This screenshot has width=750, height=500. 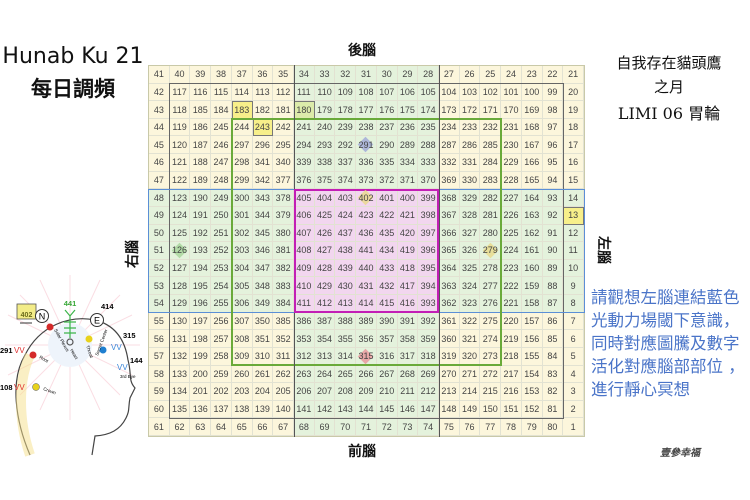 I want to click on matrix-cell: 396, so click(x=428, y=251).